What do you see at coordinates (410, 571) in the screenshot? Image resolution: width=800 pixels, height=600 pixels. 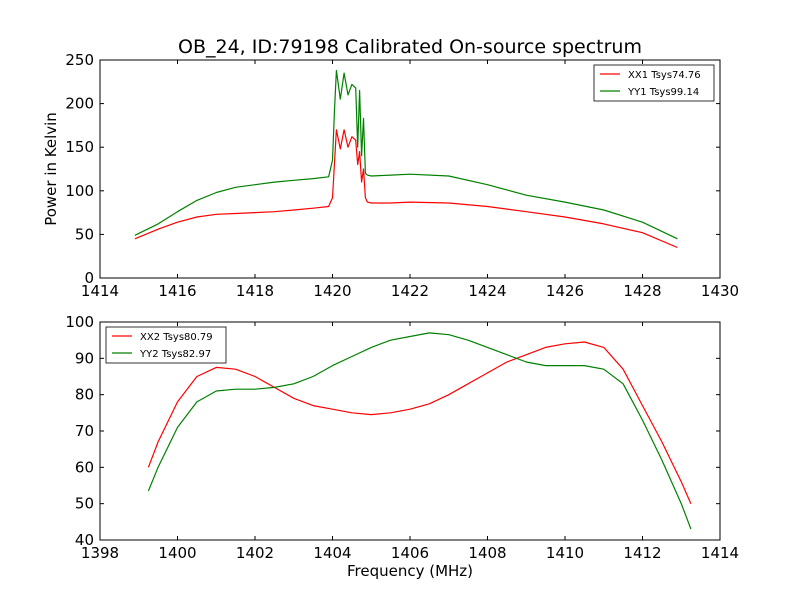 I see `x-axis-label: Frequency (MHz)` at bounding box center [410, 571].